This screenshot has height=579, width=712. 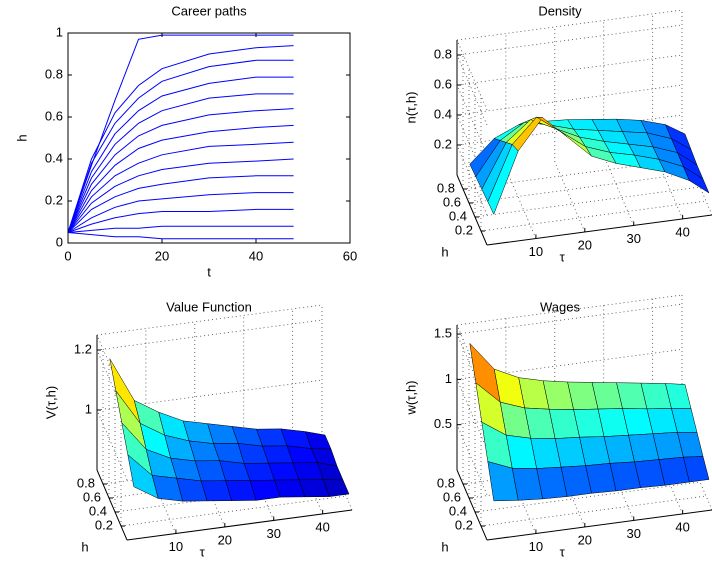 I want to click on plot-area, so click(x=209, y=138).